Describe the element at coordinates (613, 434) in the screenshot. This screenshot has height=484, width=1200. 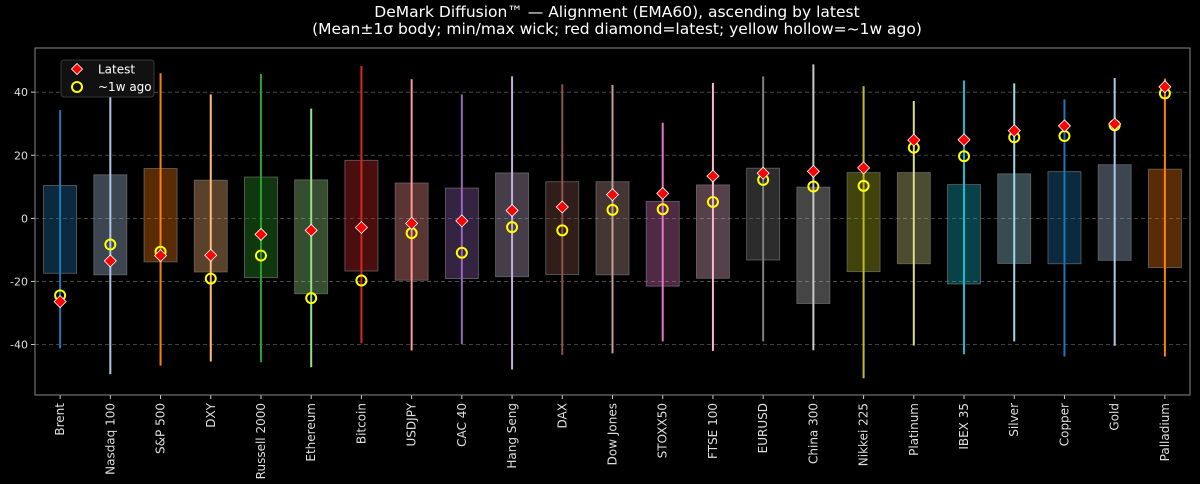
I see `x-tick-label: Dow Jones` at that location.